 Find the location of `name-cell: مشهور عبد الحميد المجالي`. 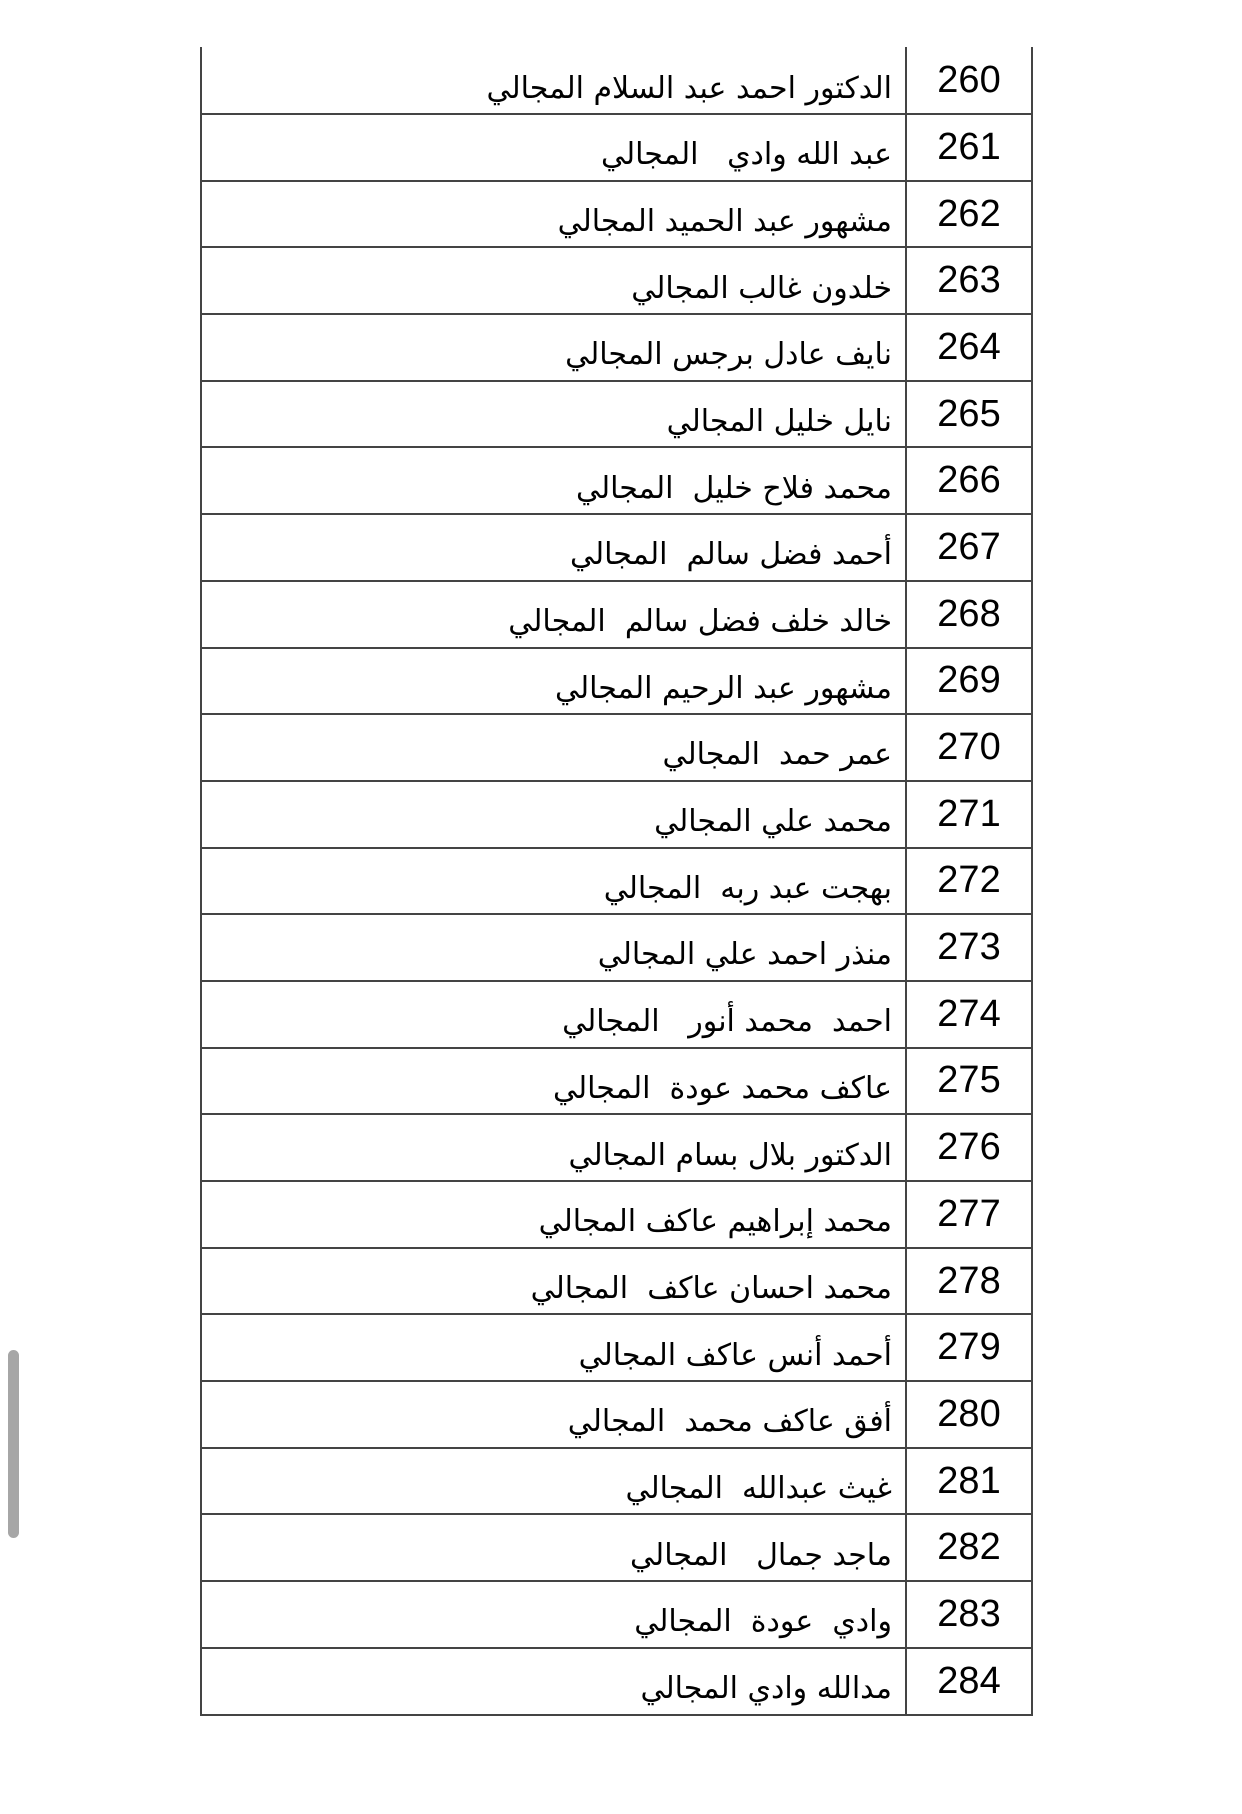

name-cell: مشهور عبد الحميد المجالي is located at coordinates (724, 221).